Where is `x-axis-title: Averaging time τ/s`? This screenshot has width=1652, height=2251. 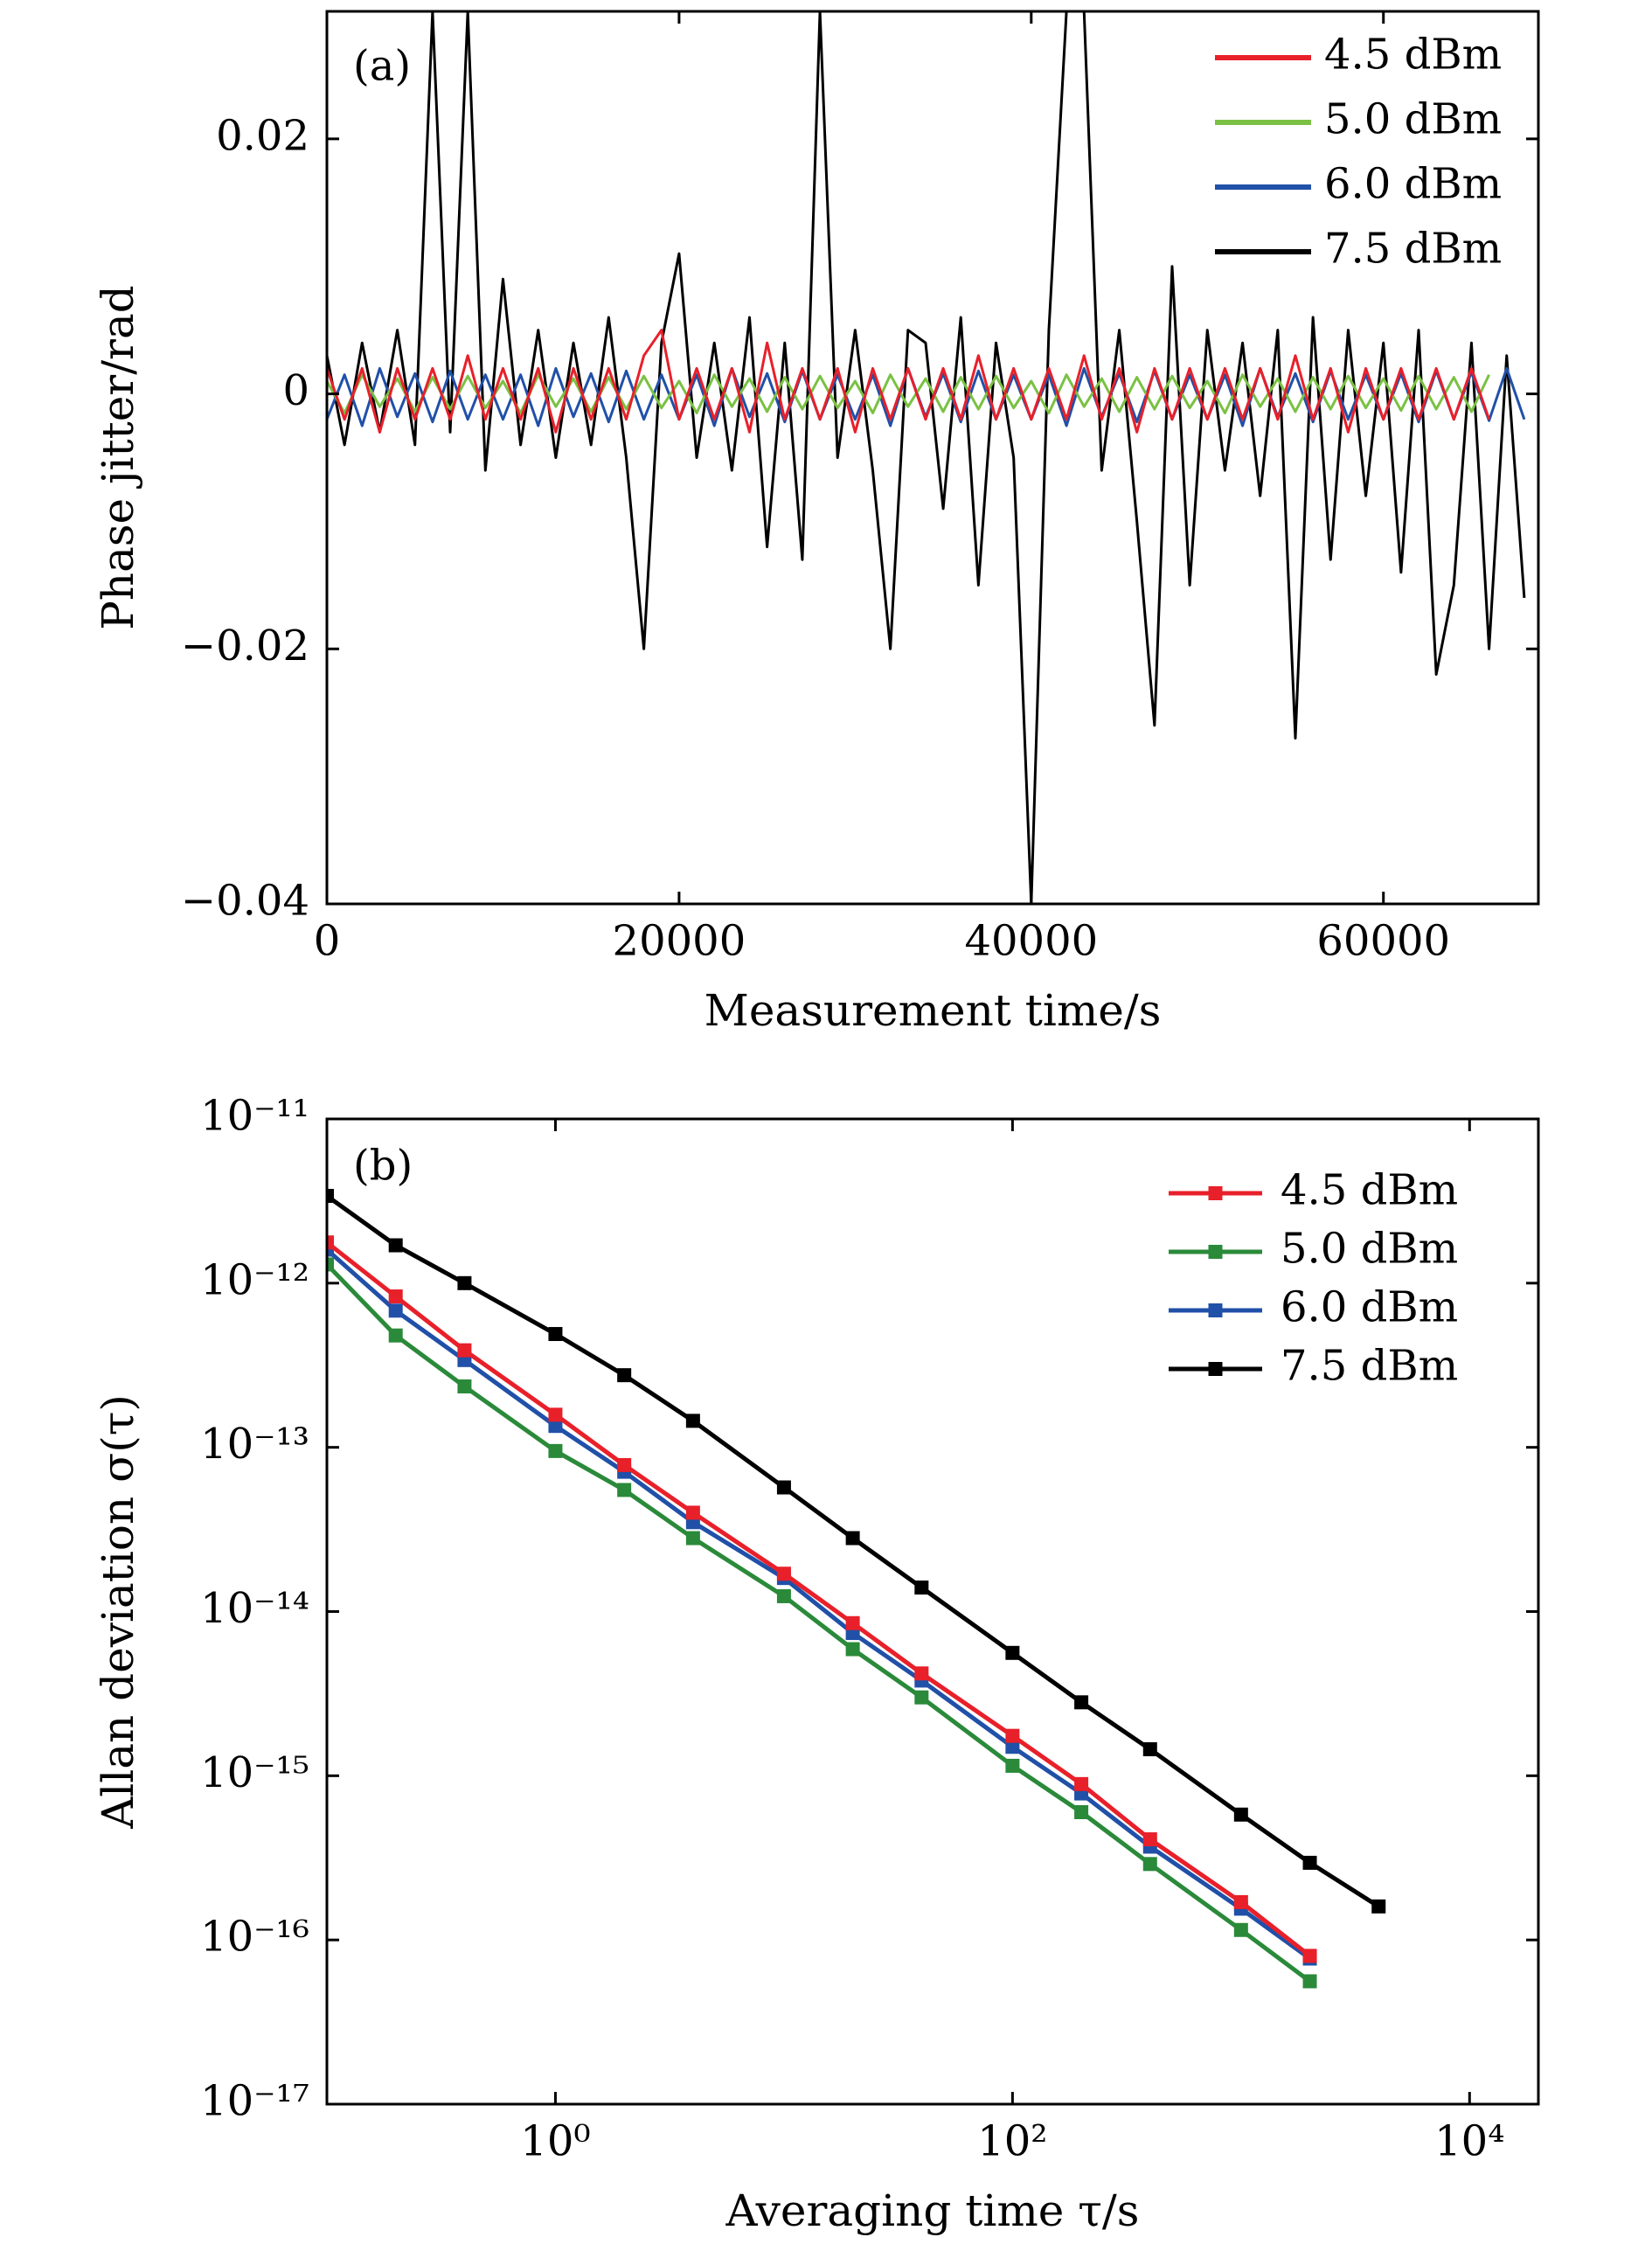 x-axis-title: Averaging time τ/s is located at coordinates (933, 2210).